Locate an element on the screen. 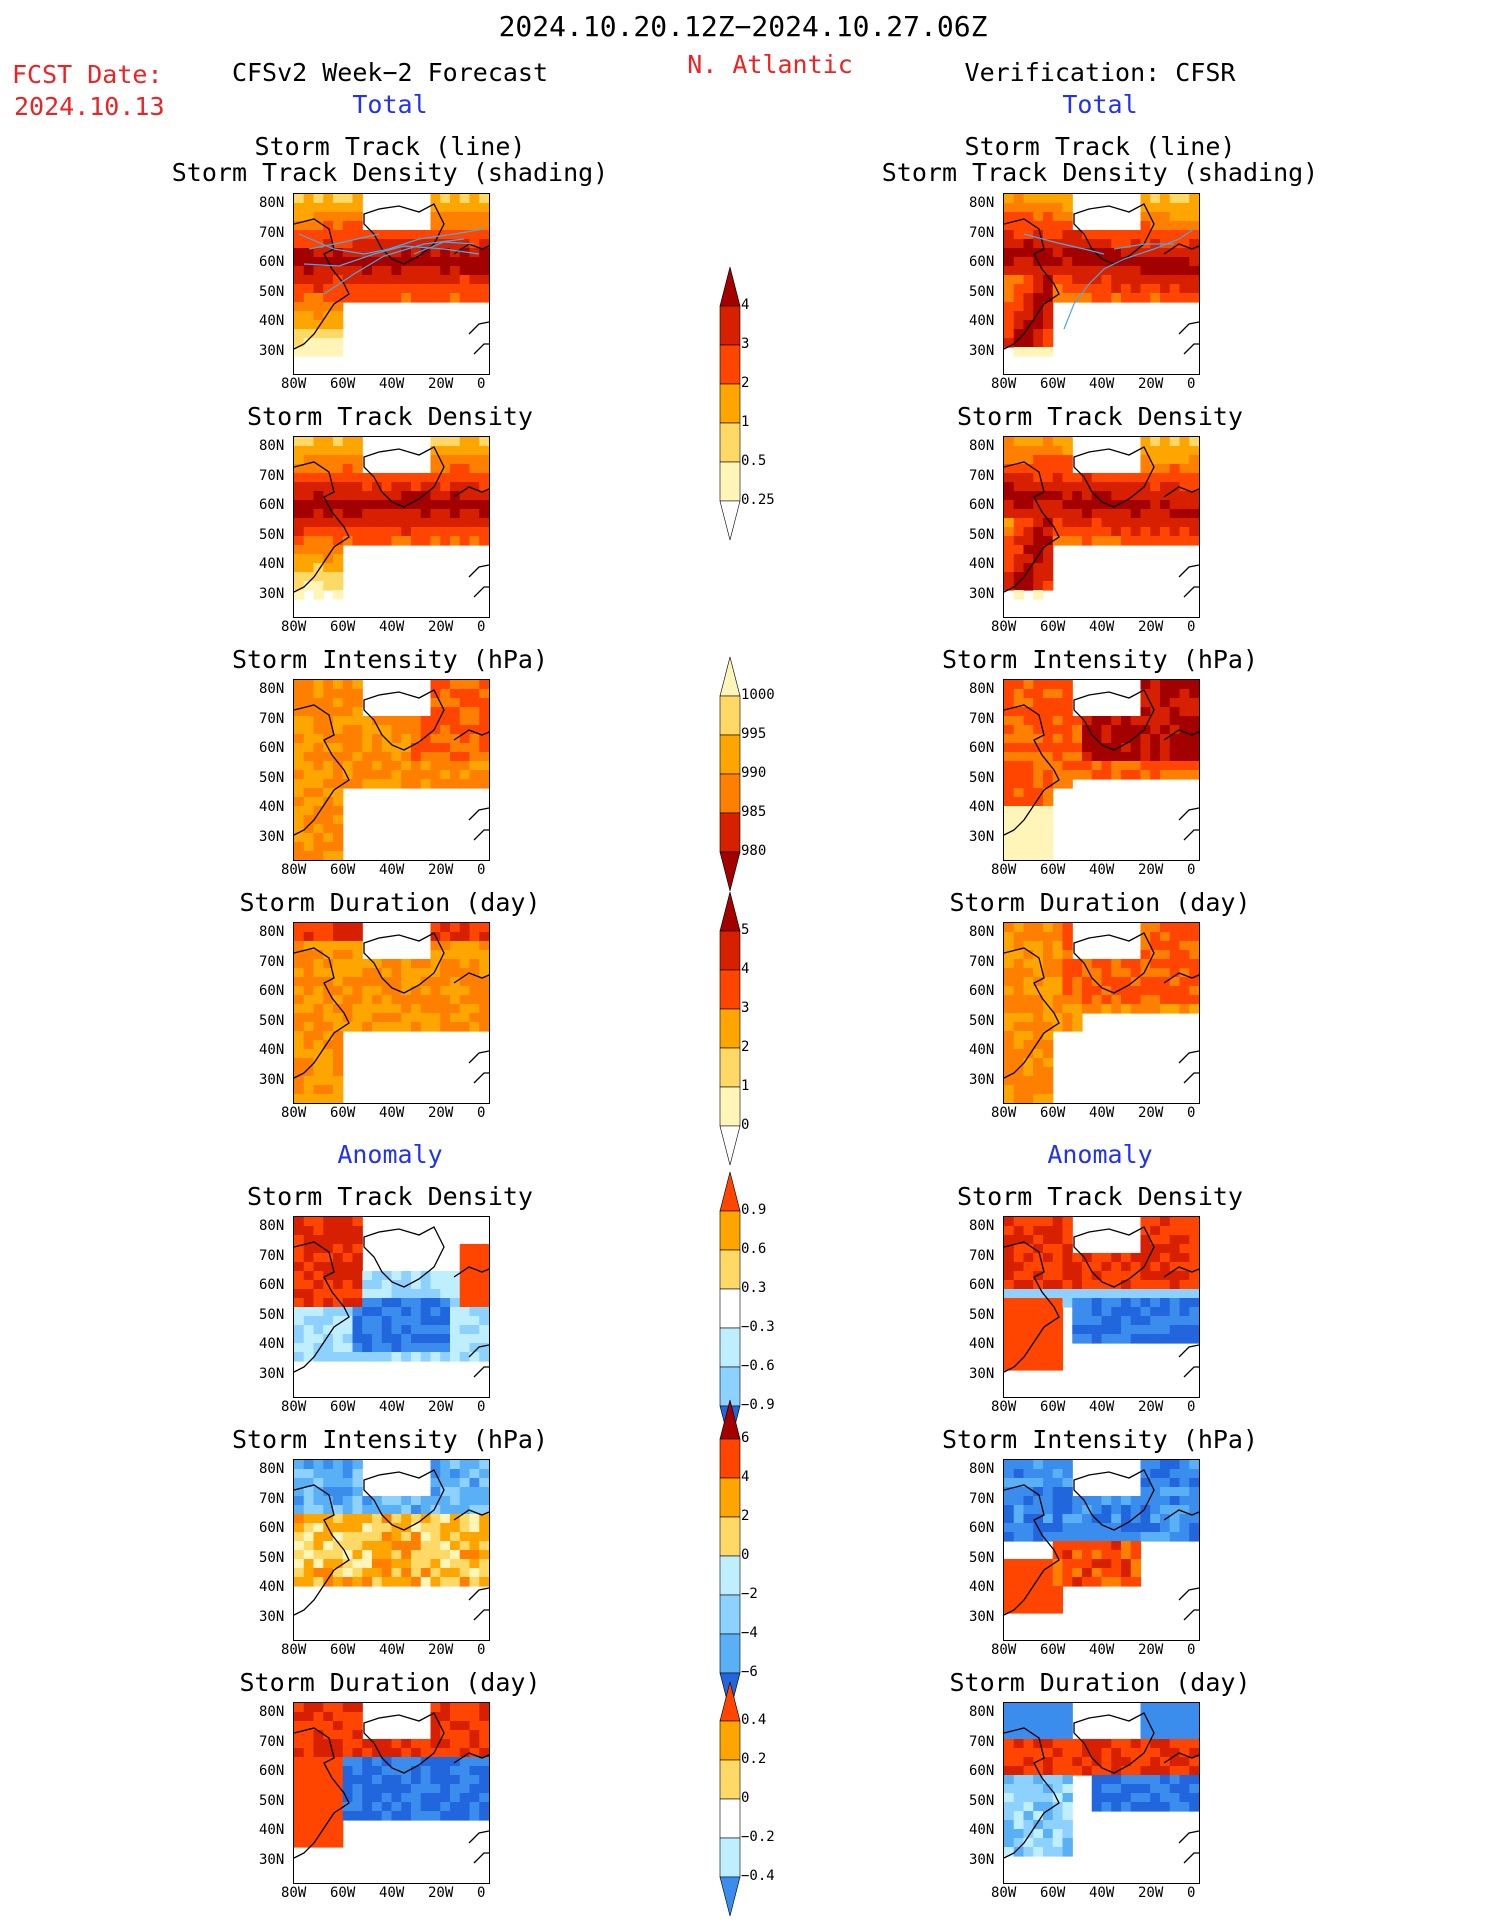  density_anom-colorbar is located at coordinates (730, 1308).